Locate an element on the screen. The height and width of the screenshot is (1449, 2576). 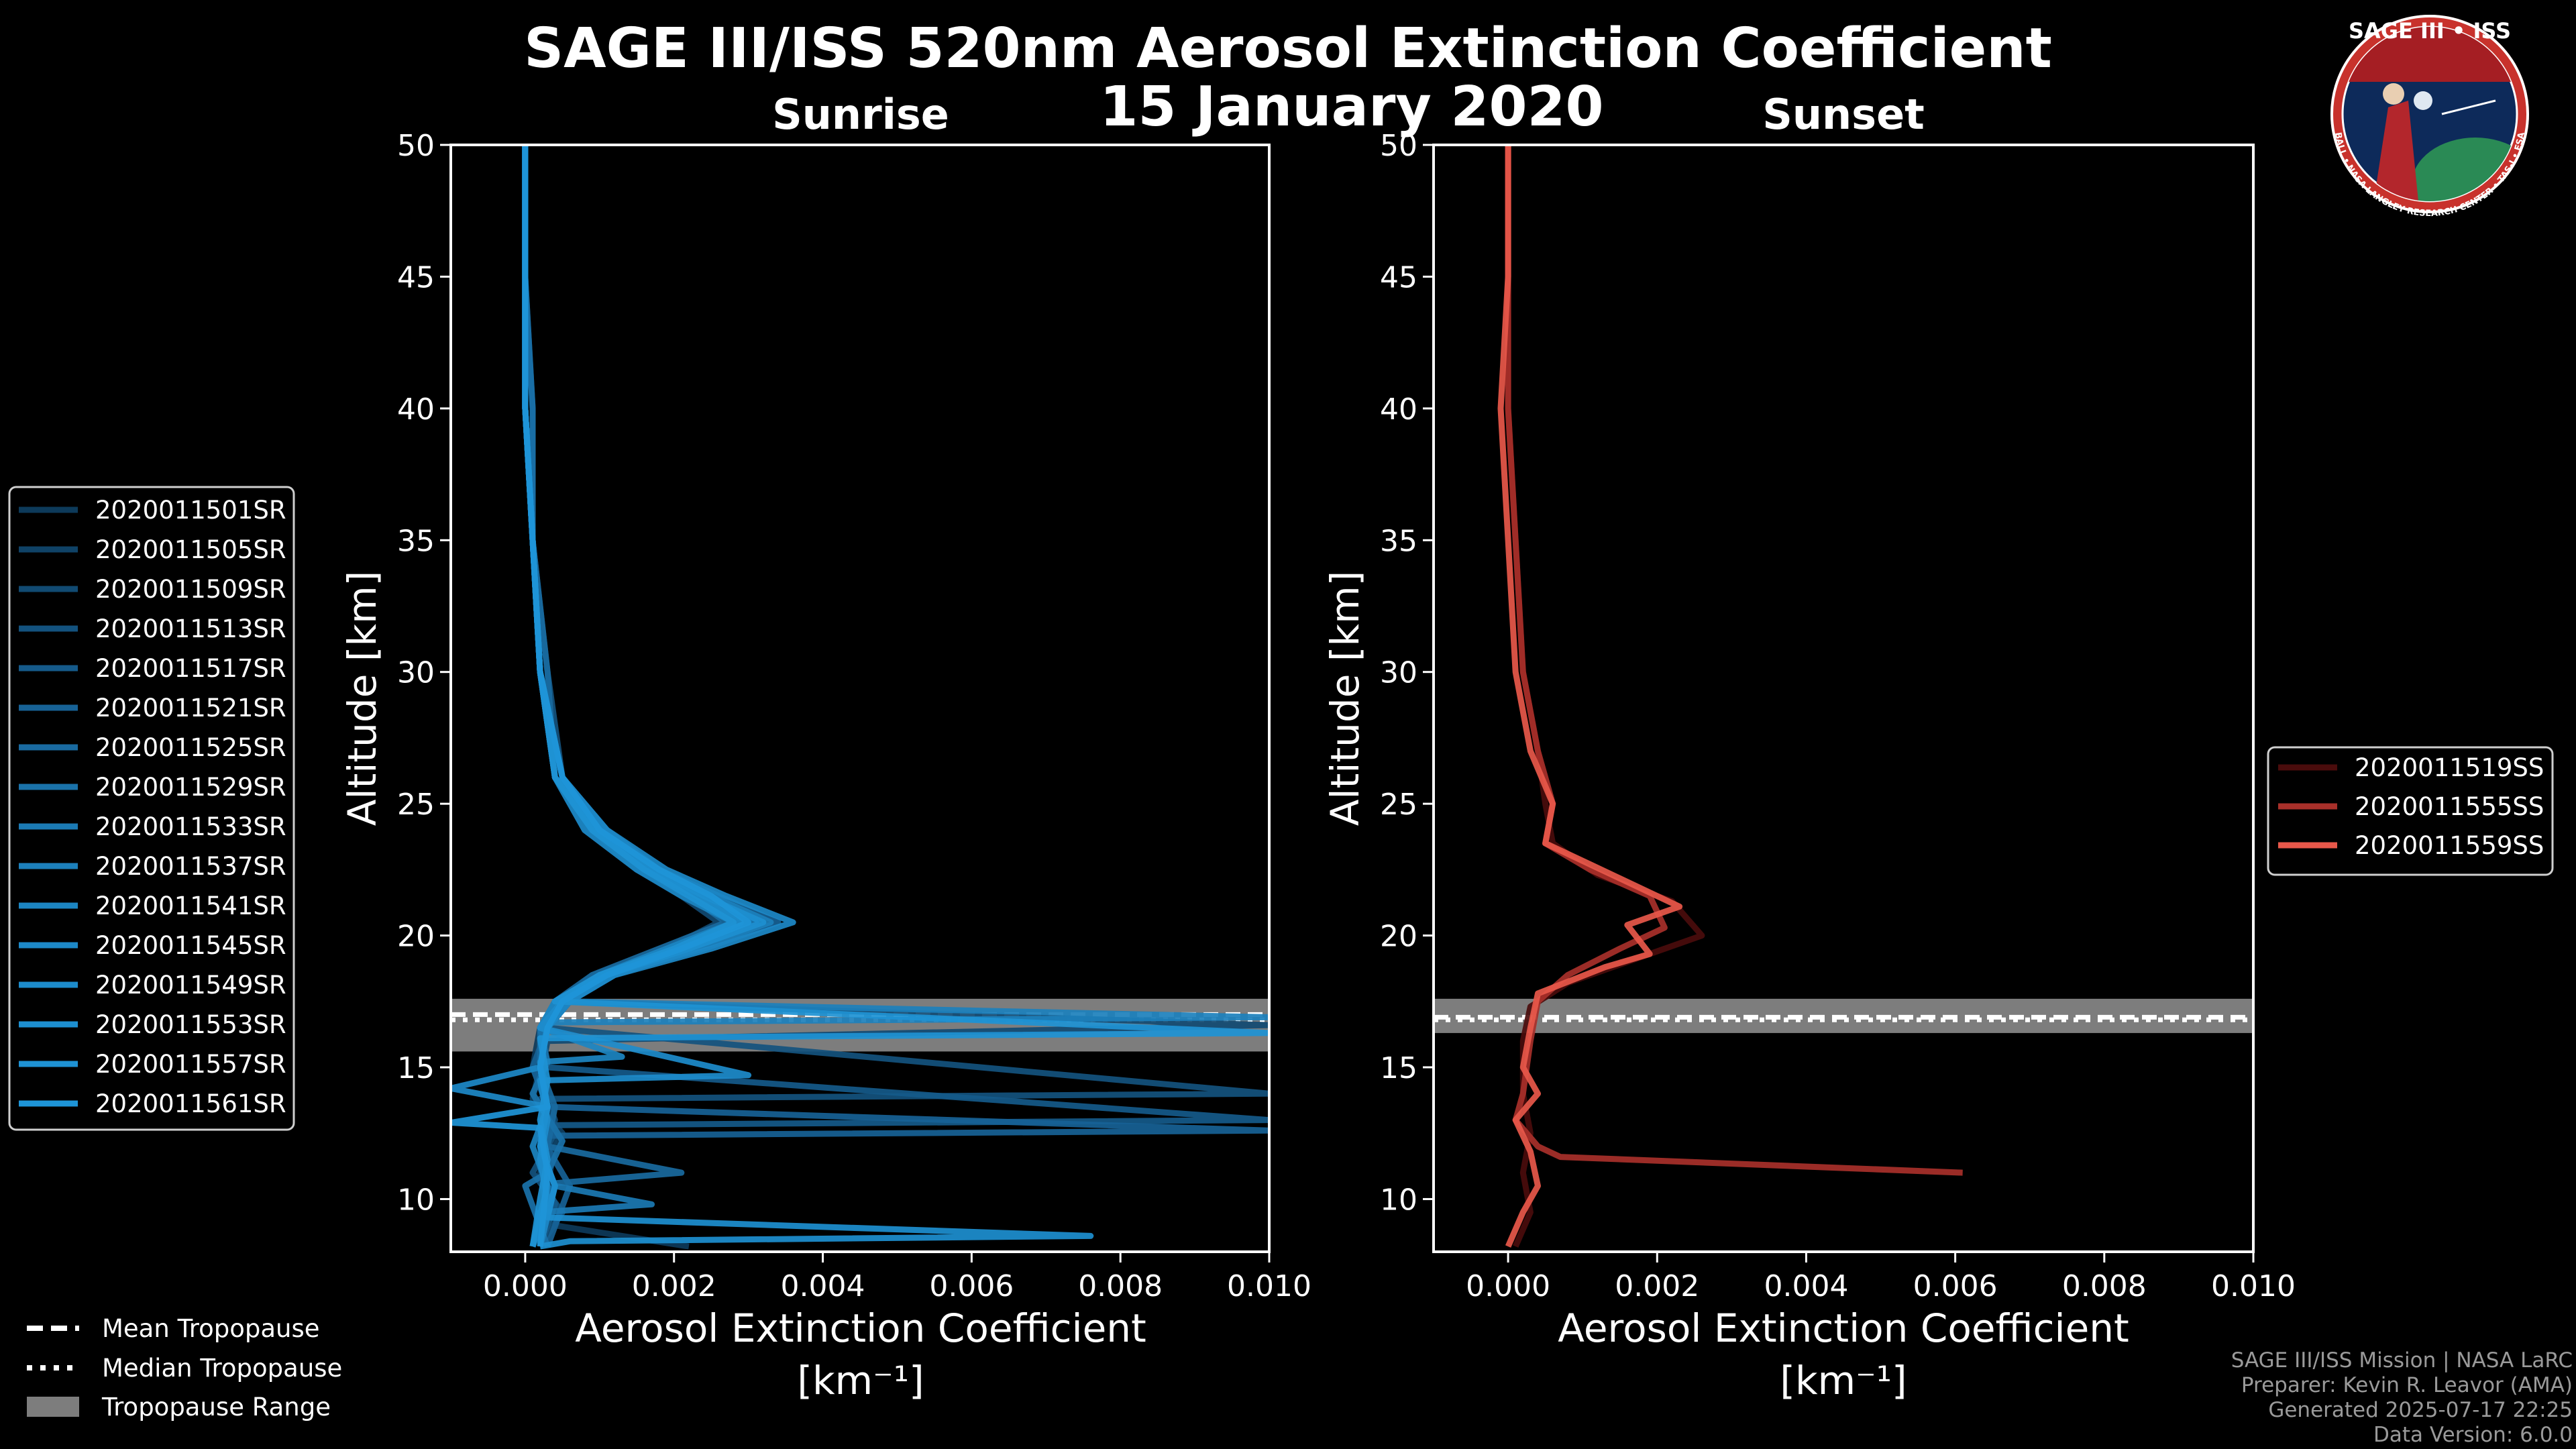
sunrise-ytick-label: 45 is located at coordinates (416, 277).